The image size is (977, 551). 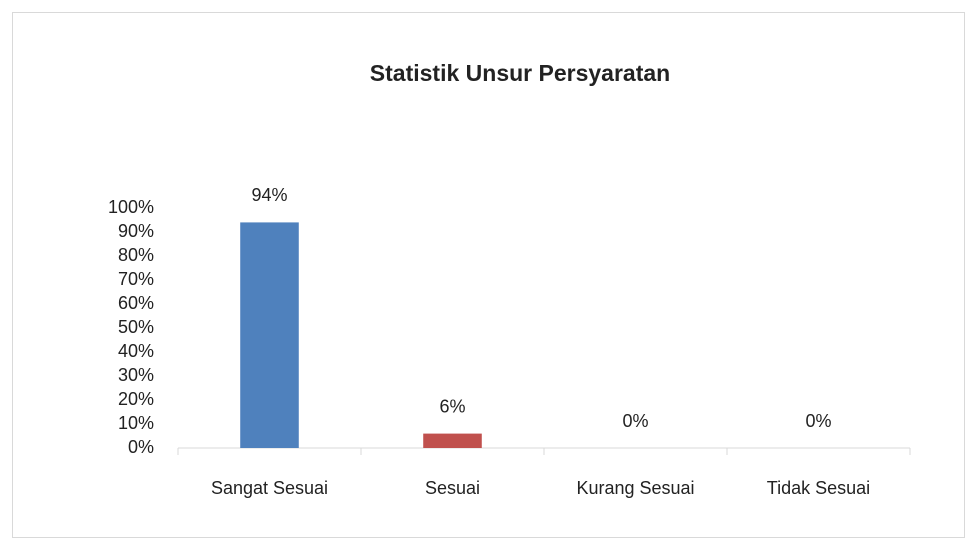 I want to click on y-tick-label: 90%, so click(x=136, y=231).